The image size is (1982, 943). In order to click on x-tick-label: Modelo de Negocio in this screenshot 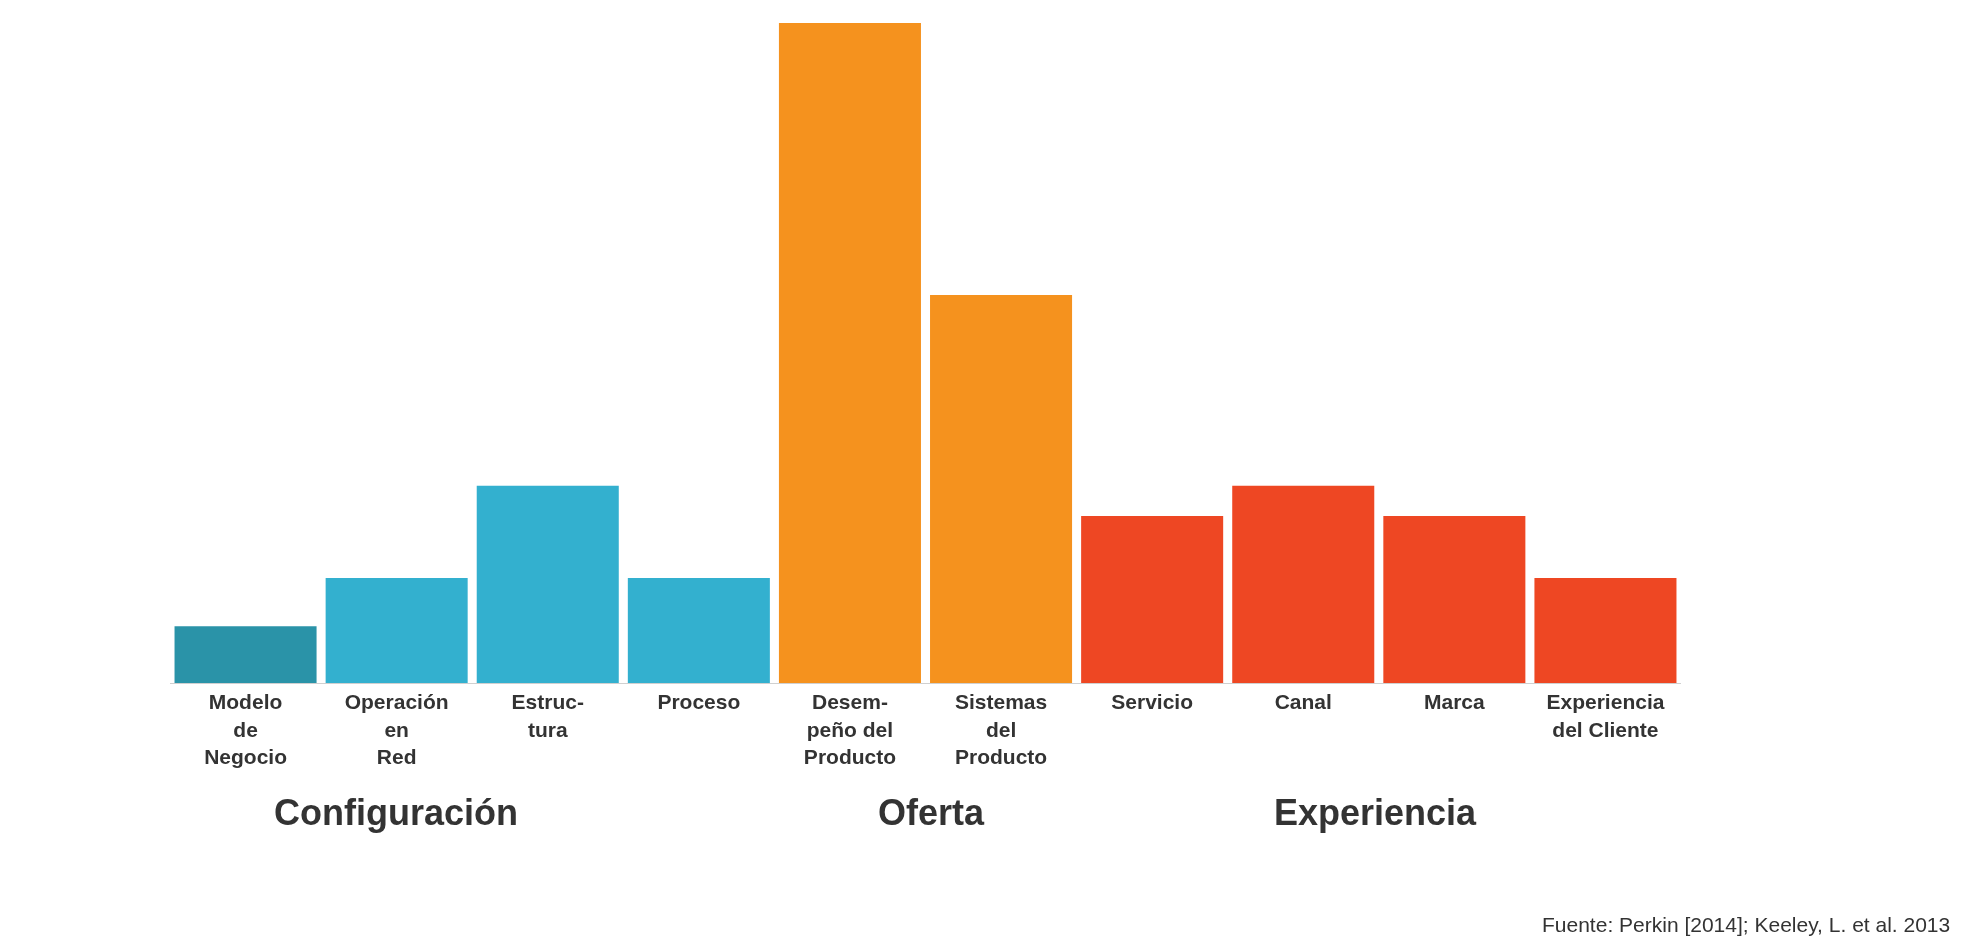, I will do `click(245, 729)`.